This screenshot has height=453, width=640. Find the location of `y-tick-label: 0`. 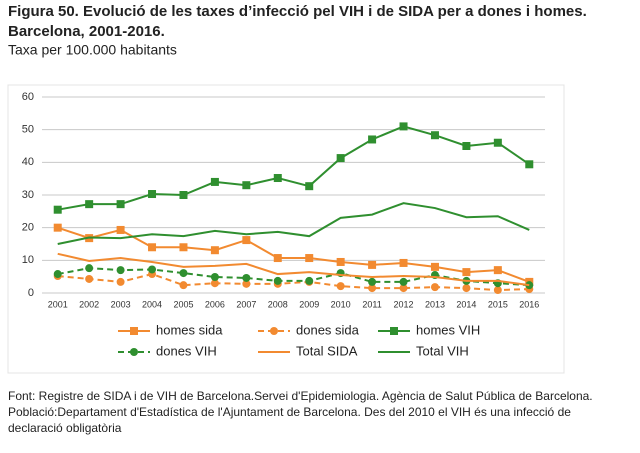

y-tick-label: 0 is located at coordinates (31, 293).